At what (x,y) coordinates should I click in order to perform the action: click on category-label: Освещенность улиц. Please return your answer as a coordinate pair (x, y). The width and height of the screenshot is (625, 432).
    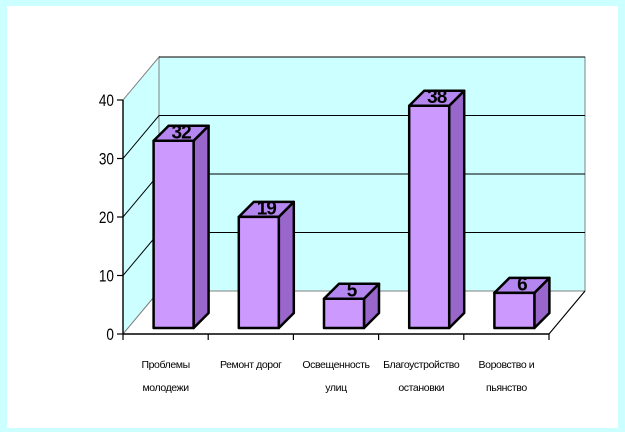
    Looking at the image, I should click on (336, 376).